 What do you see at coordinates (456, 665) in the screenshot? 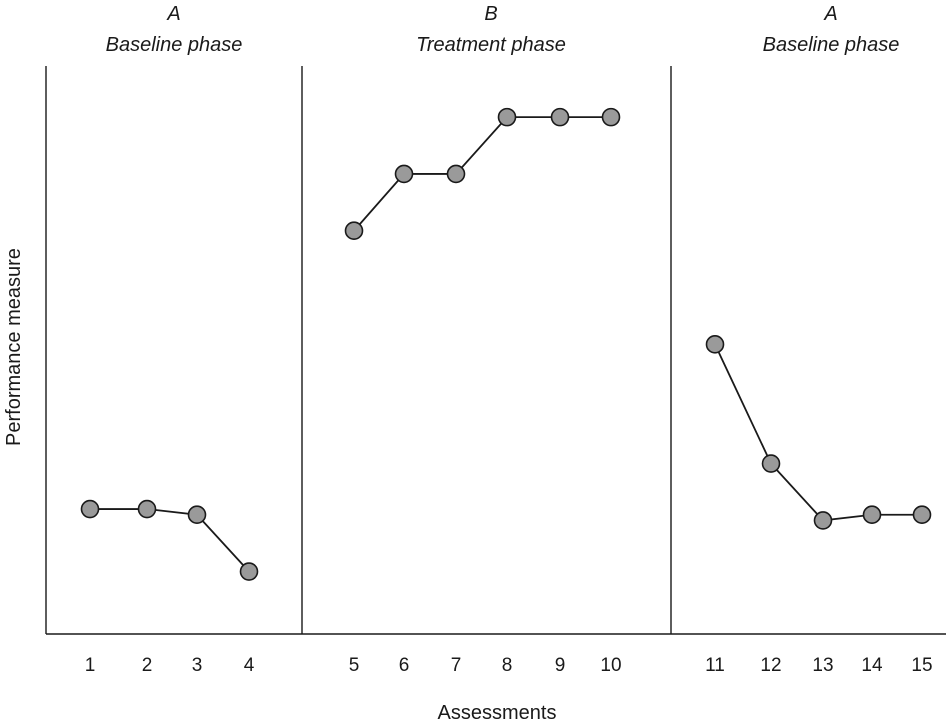
I see `x-tick-label-7: 7` at bounding box center [456, 665].